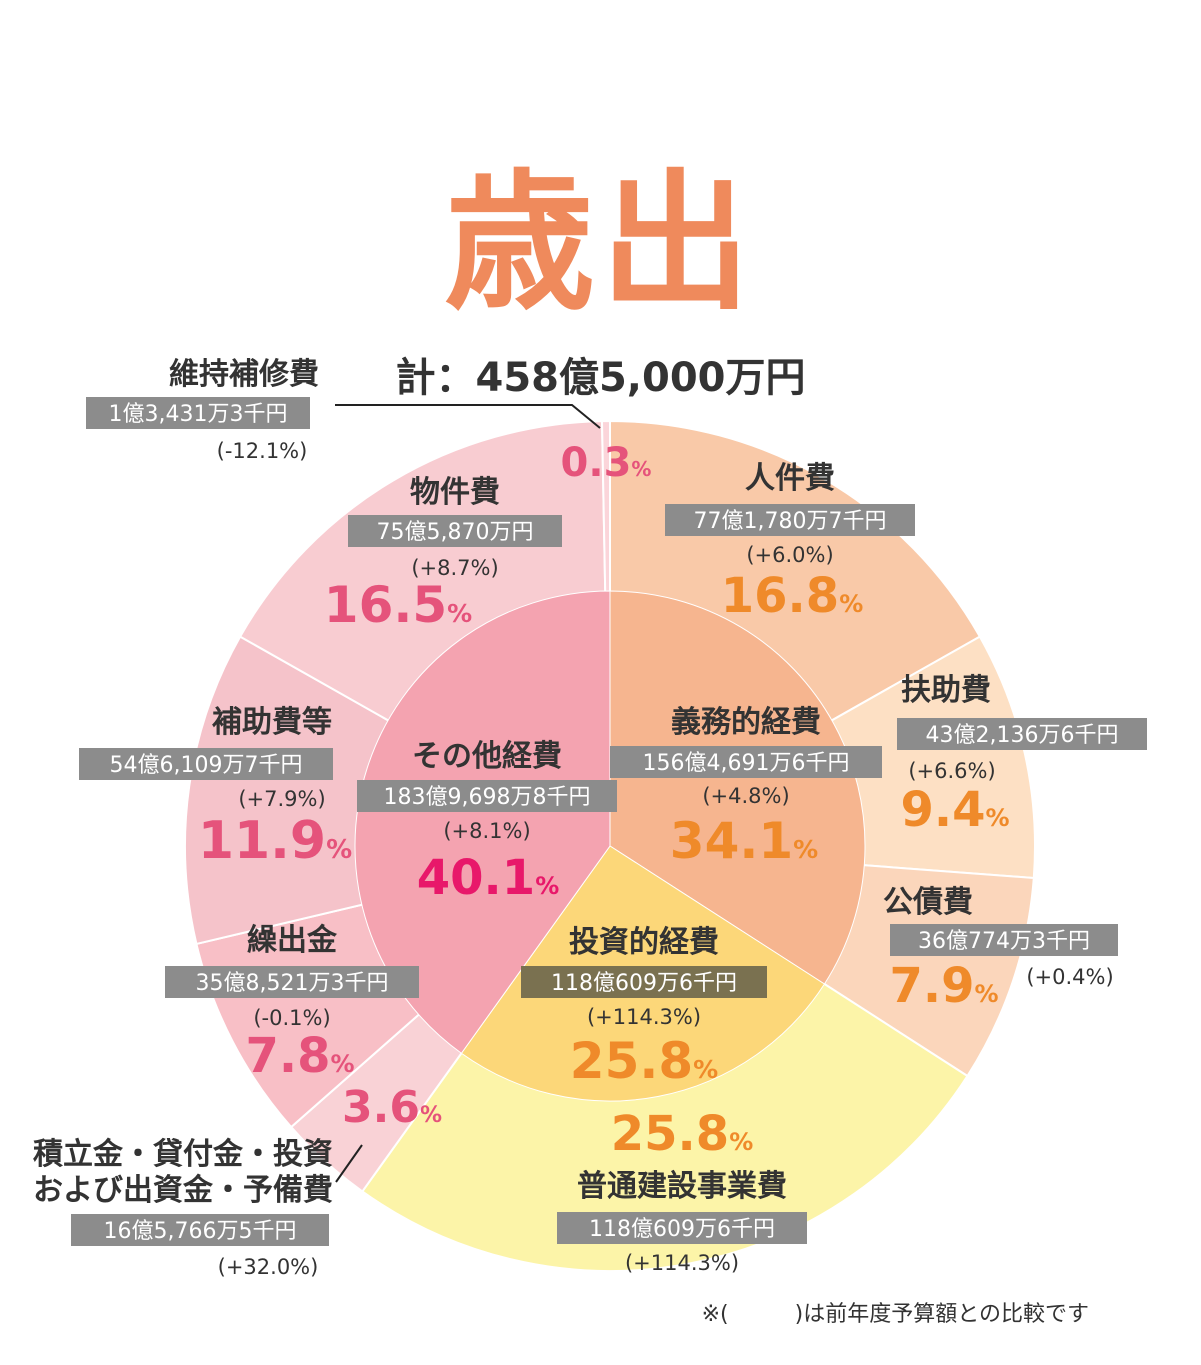  Describe the element at coordinates (682, 1186) in the screenshot. I see `outer-name-3: 普通建設事業費` at that location.